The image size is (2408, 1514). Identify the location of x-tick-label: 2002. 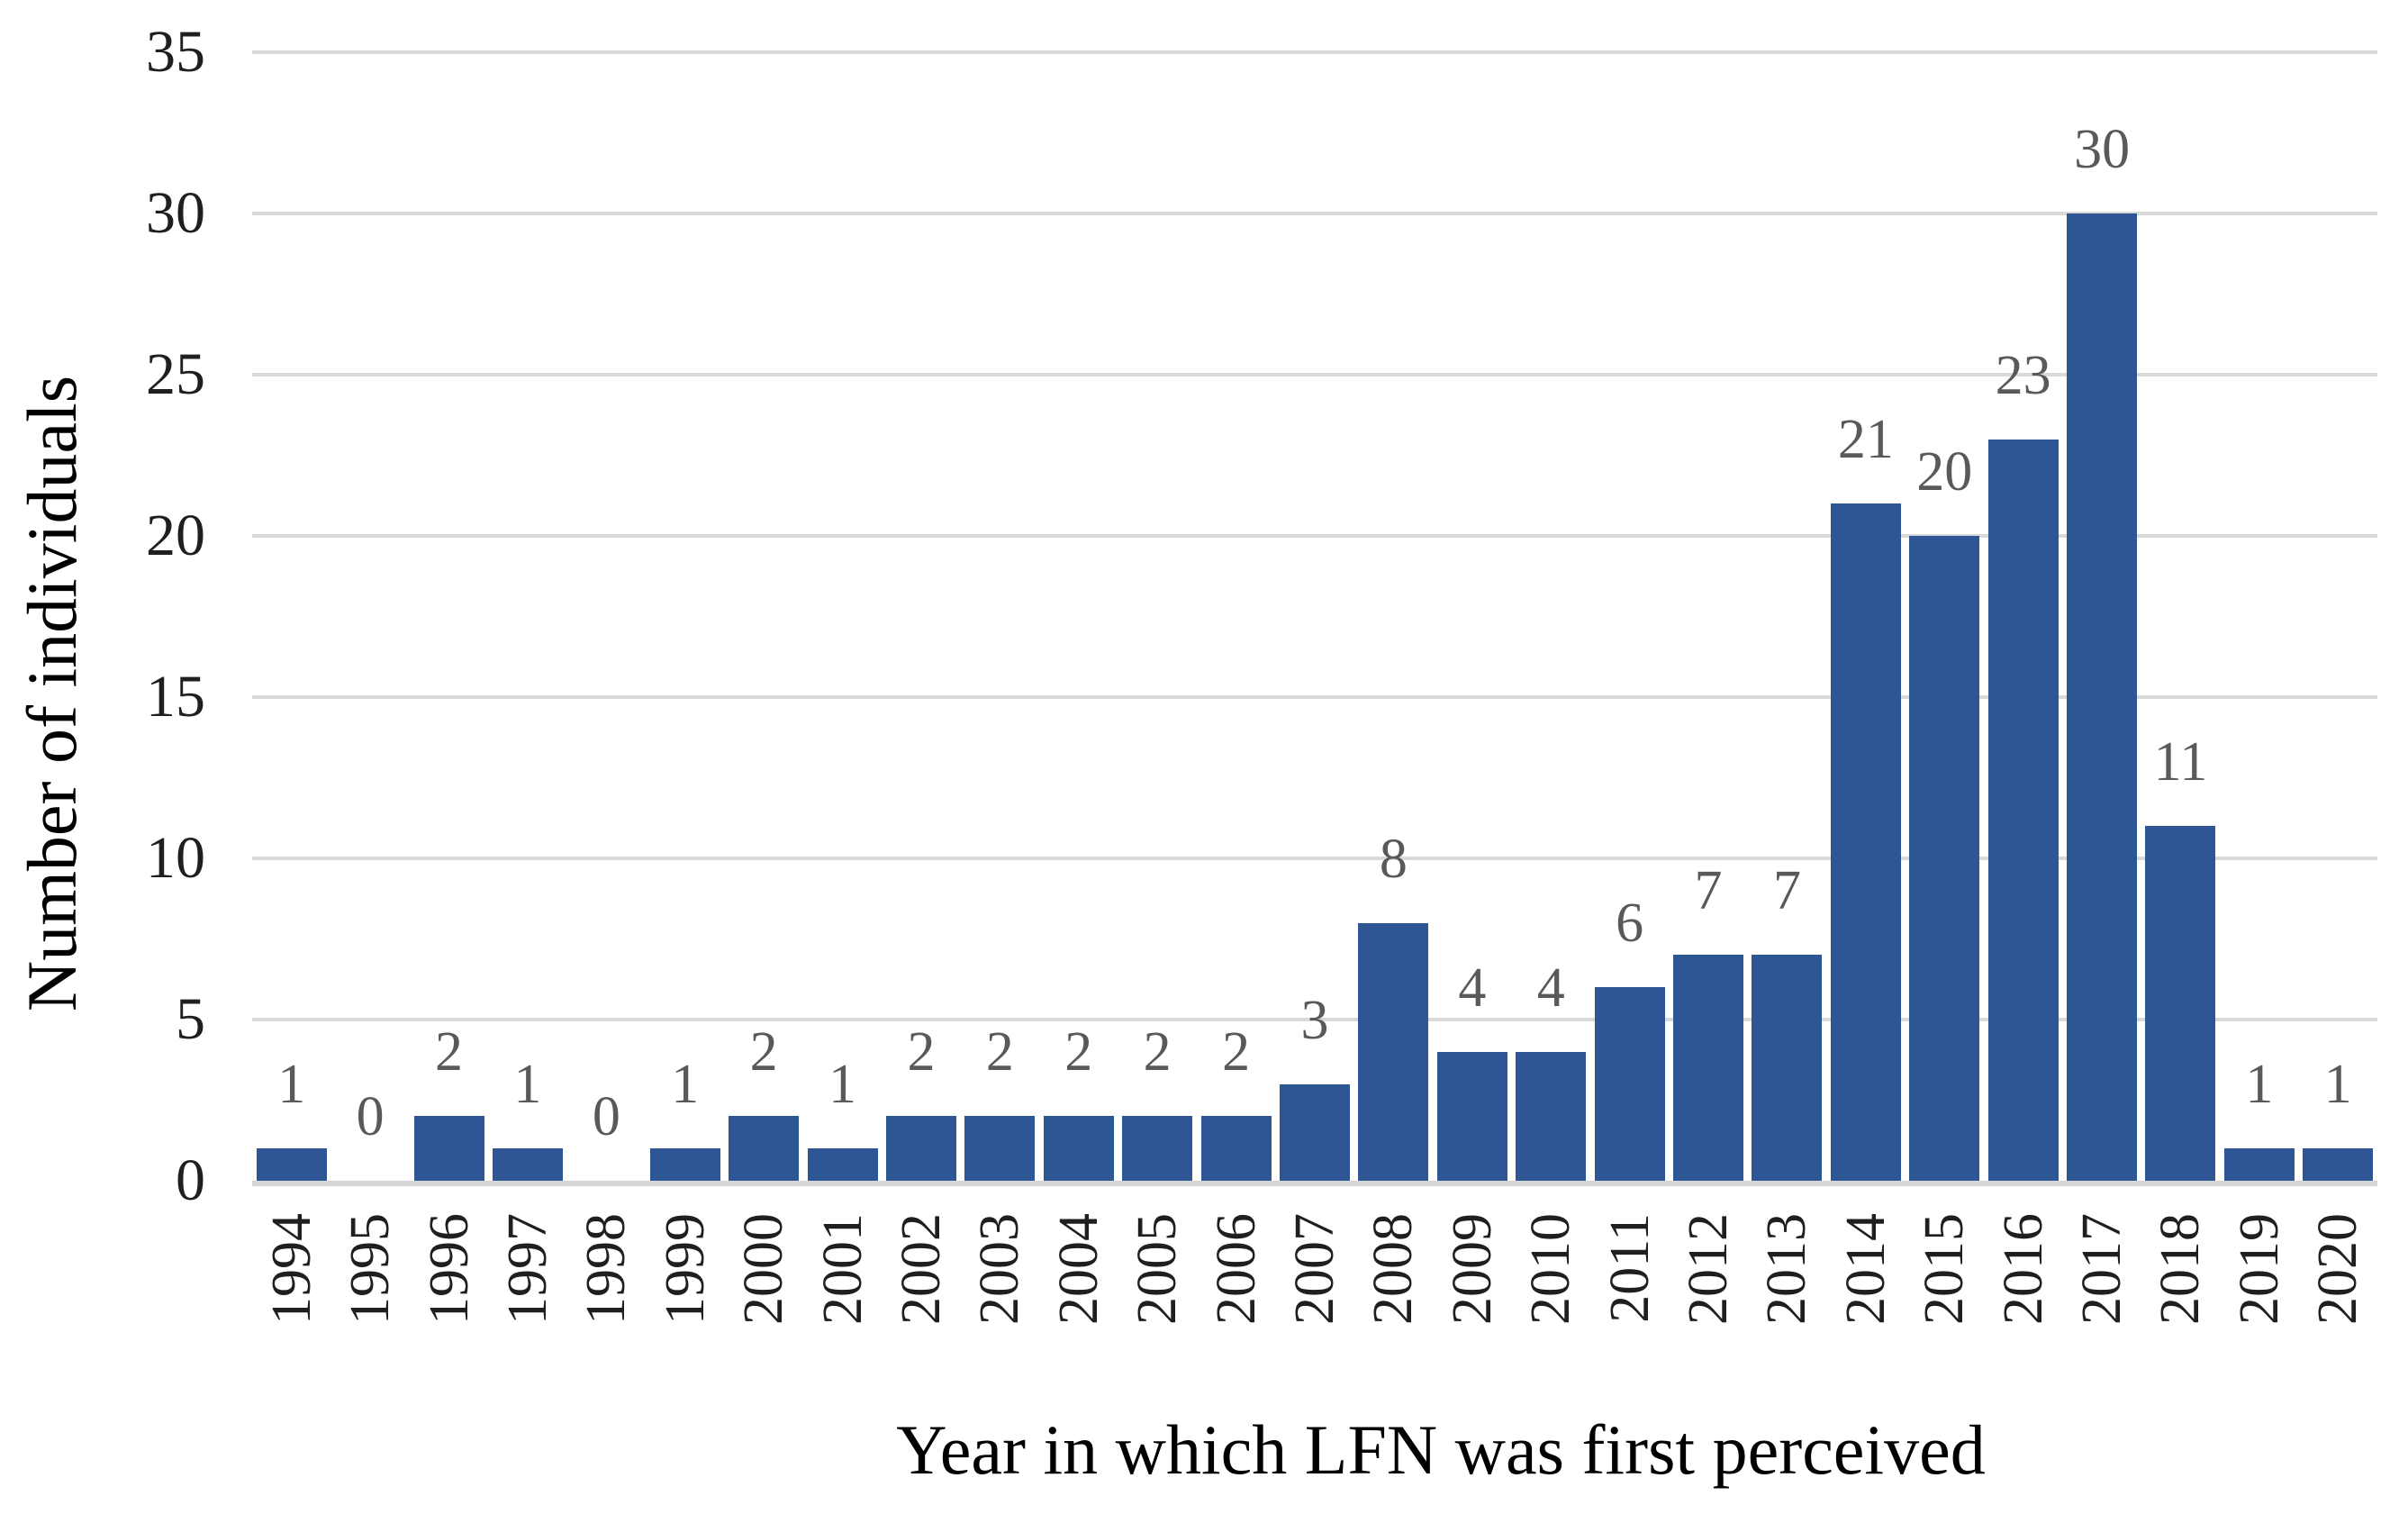
(921, 1269).